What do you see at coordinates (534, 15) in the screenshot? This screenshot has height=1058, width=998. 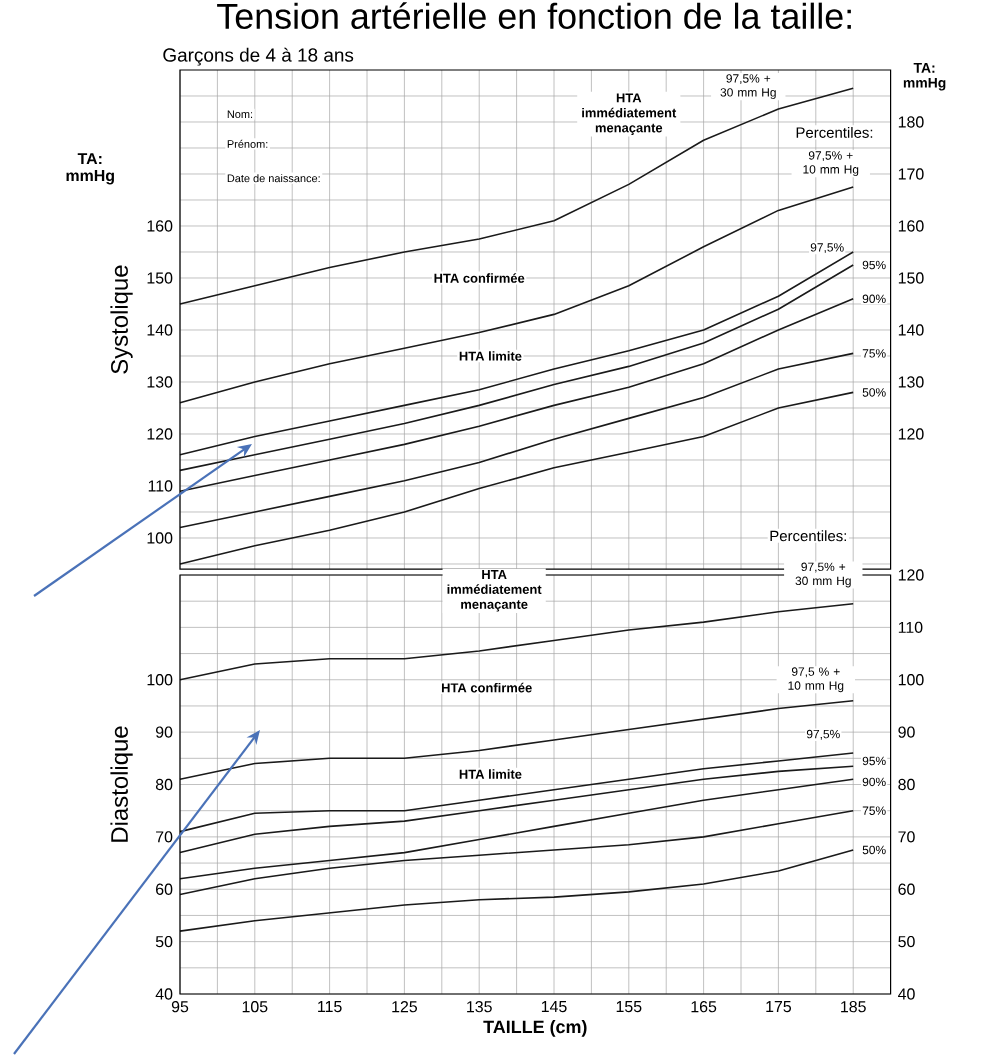 I see `chart-title: Tension artérielle en fonction de la taille:` at bounding box center [534, 15].